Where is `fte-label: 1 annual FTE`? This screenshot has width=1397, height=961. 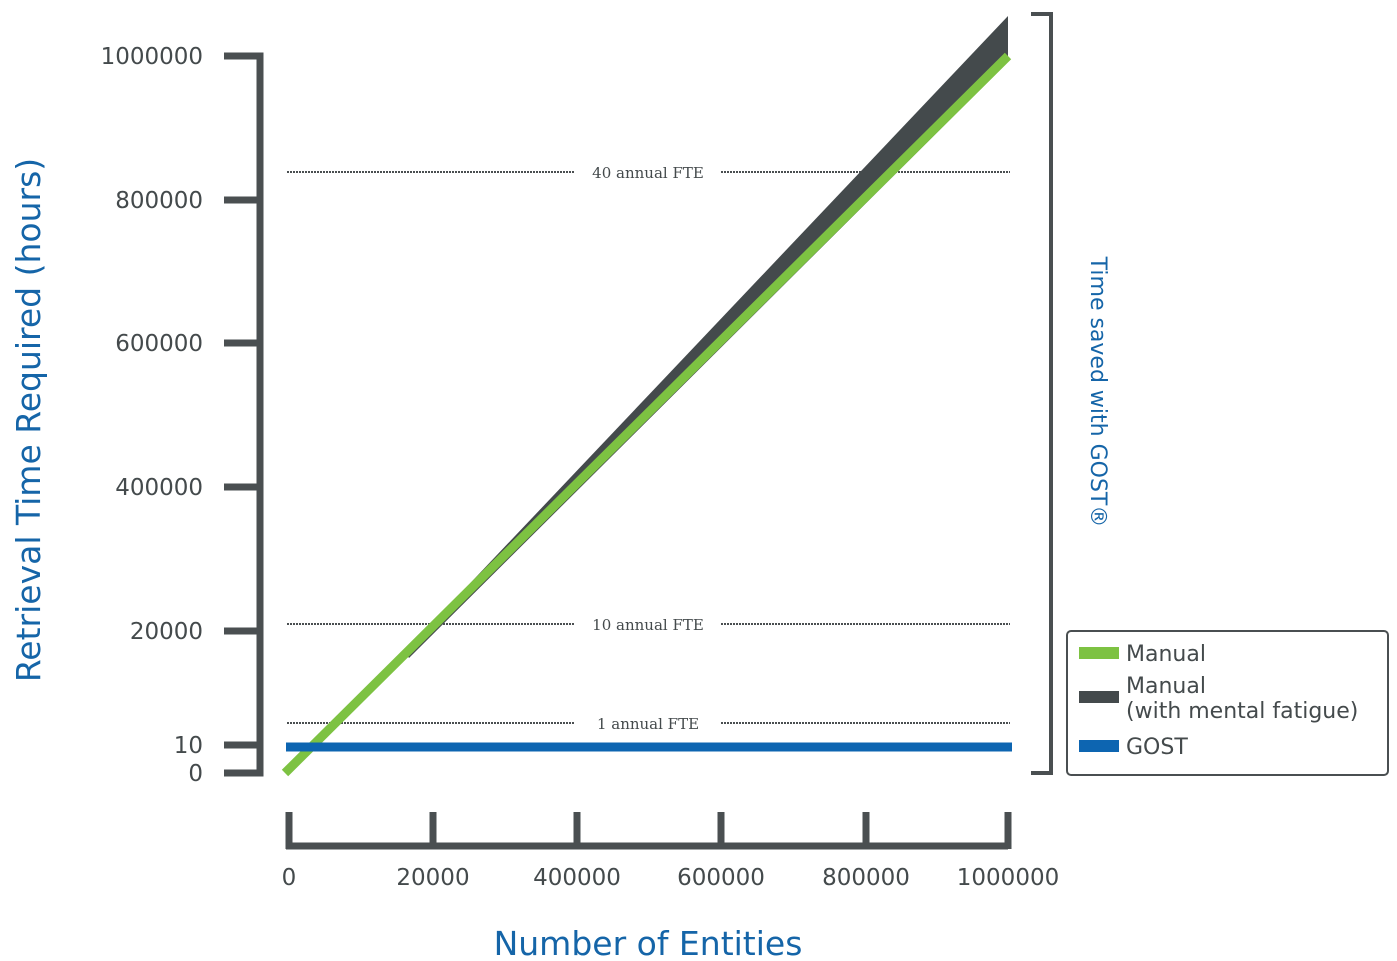
fte-label: 1 annual FTE is located at coordinates (648, 724).